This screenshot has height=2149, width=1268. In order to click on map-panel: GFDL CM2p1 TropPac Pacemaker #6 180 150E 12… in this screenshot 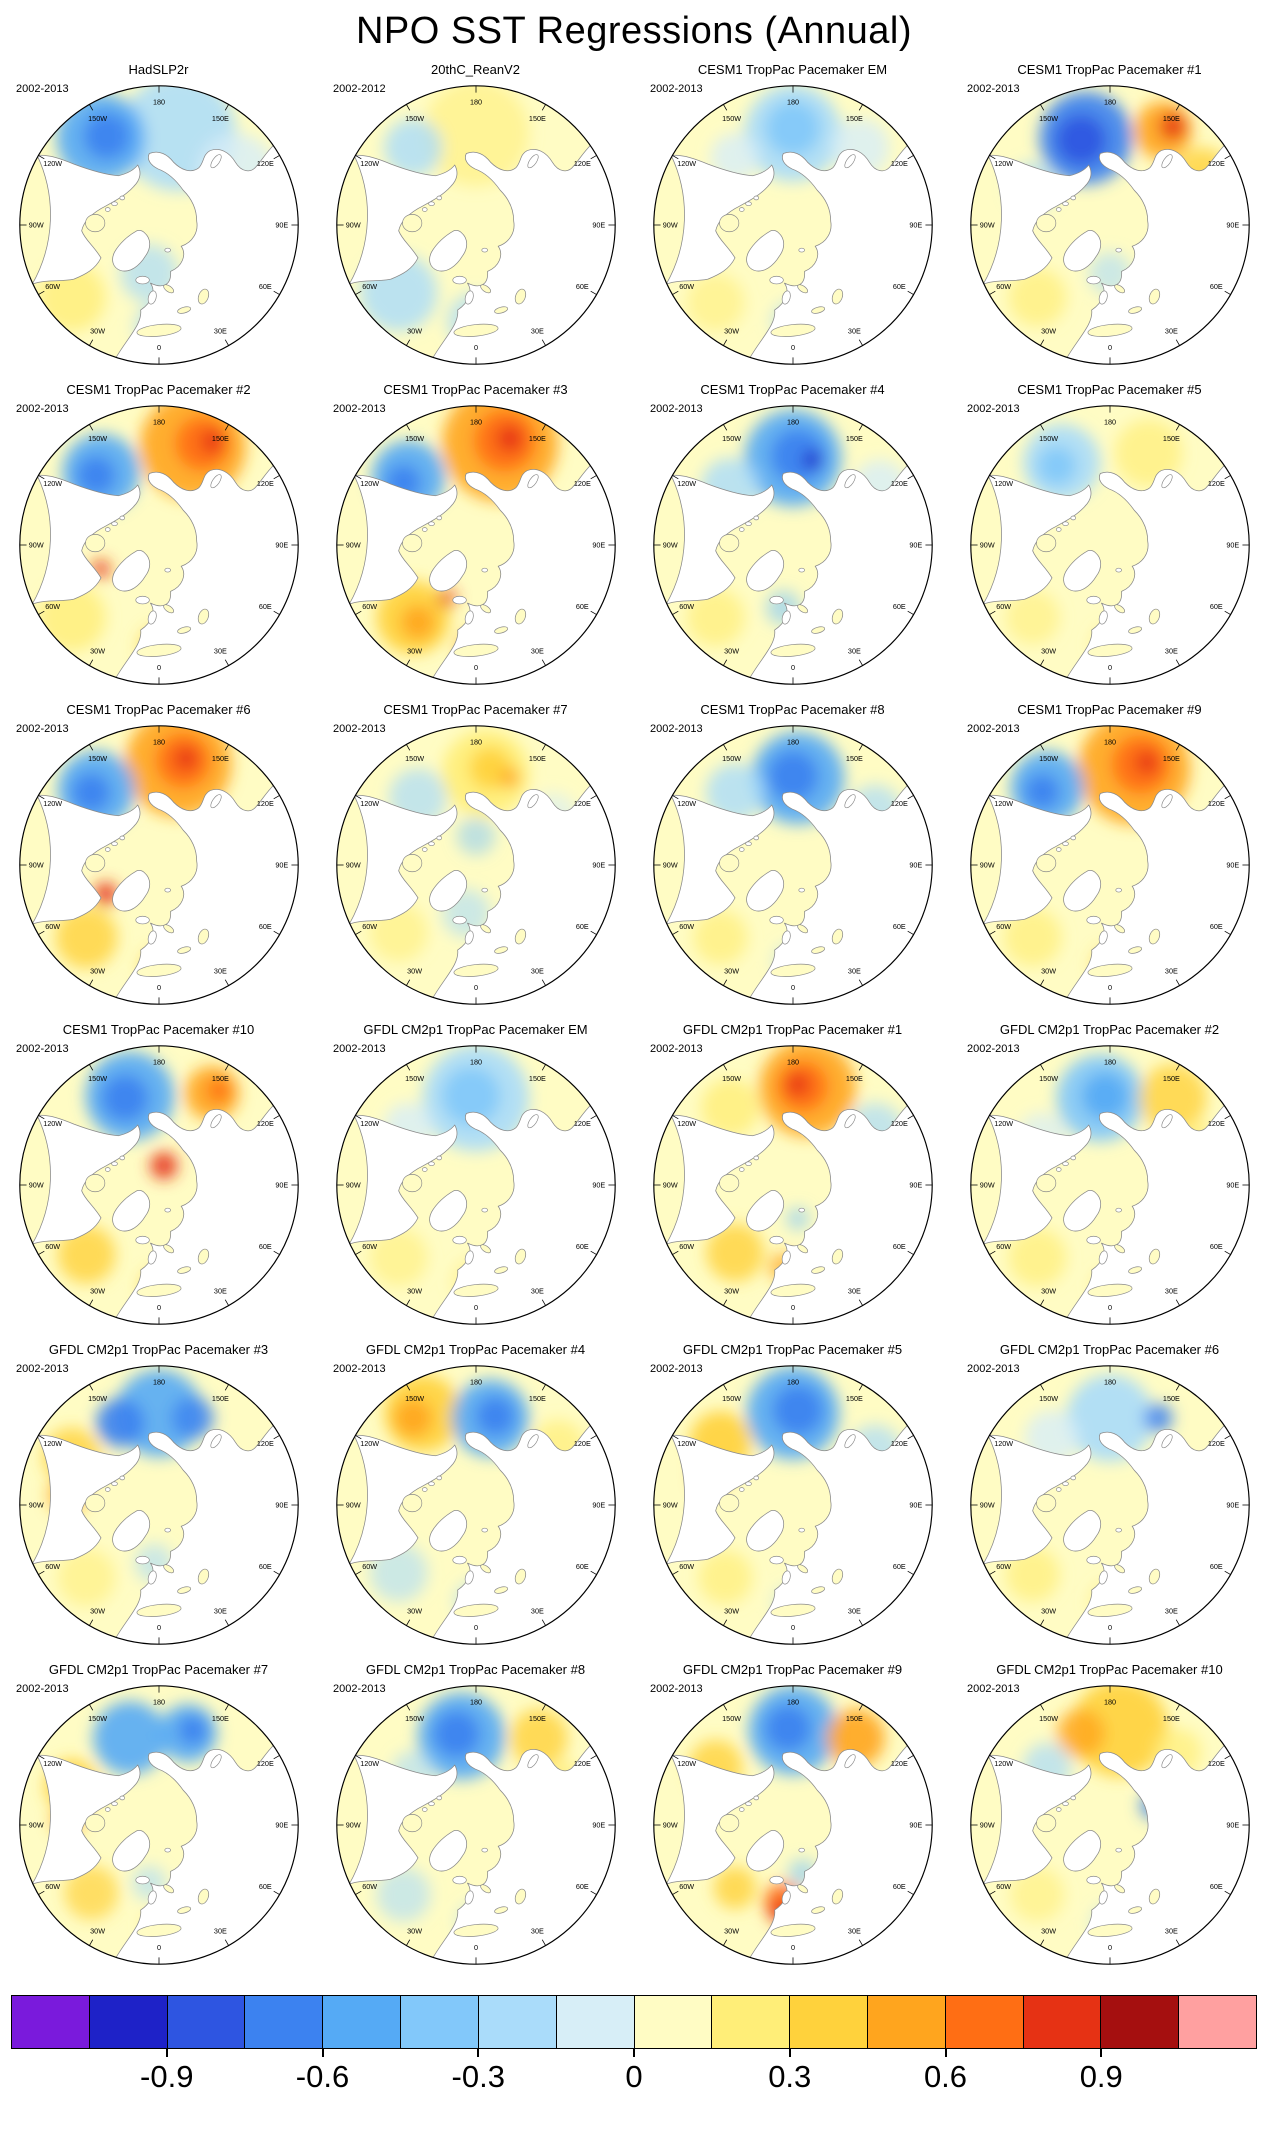, I will do `click(1109, 1499)`.